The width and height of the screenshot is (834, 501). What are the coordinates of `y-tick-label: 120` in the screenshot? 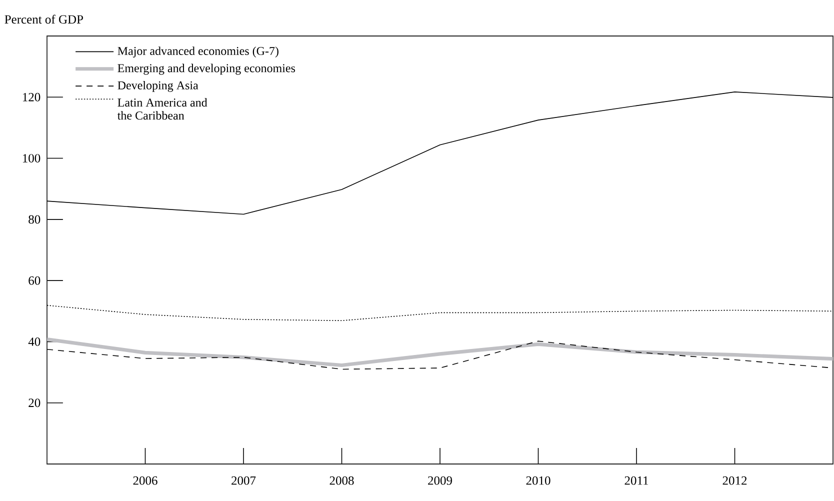 It's located at (31, 97).